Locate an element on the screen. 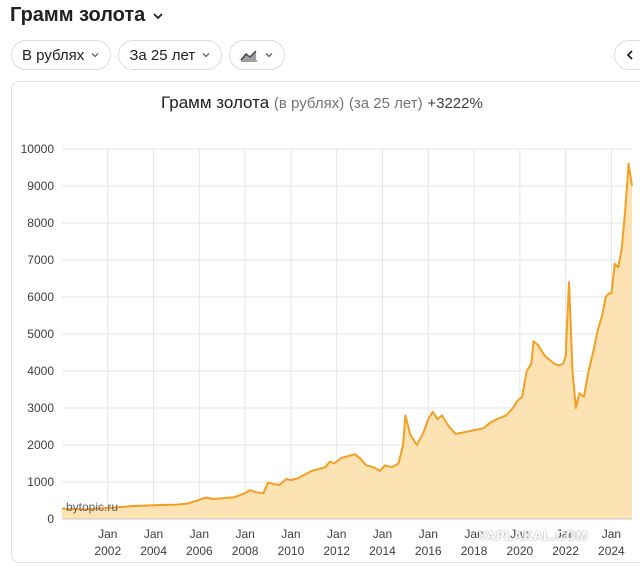 The image size is (640, 567). y-tick-label: 10000 is located at coordinates (38, 149).